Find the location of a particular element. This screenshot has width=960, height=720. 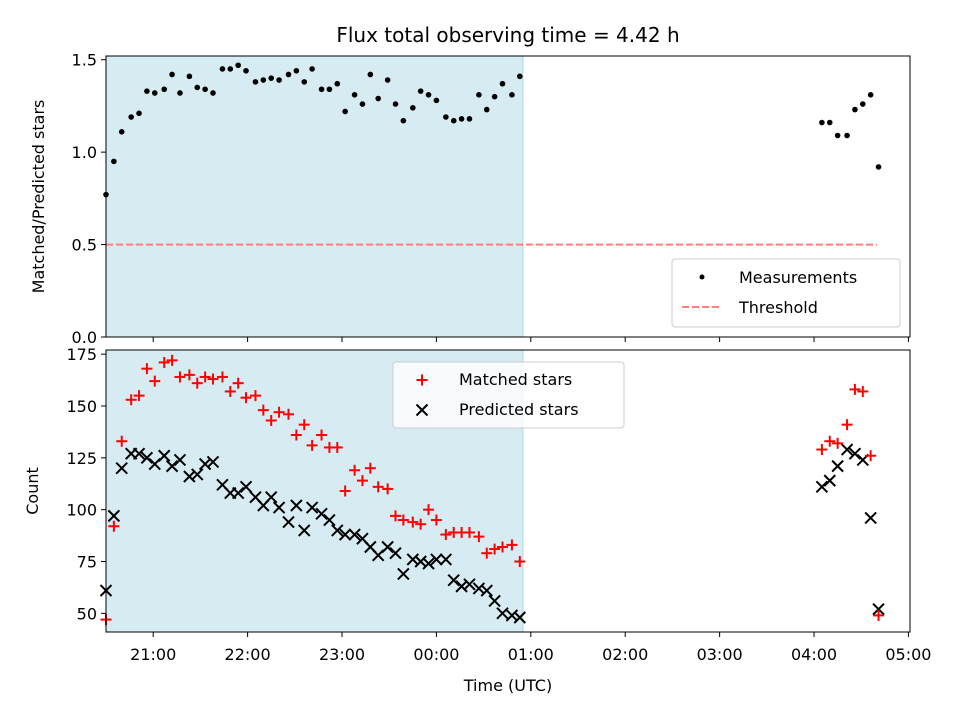

ratio-legend-box is located at coordinates (786, 293).